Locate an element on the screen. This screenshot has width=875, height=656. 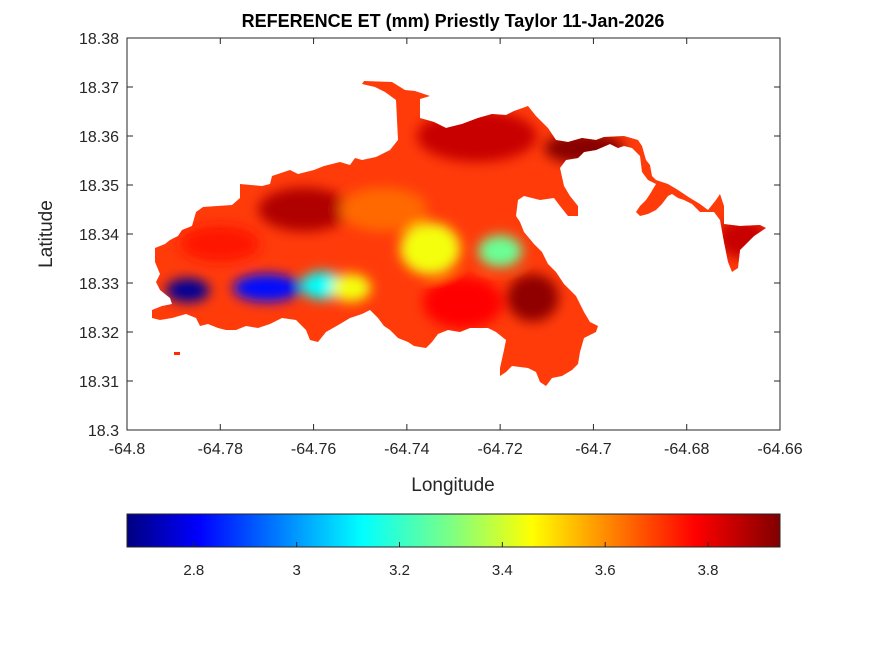
field-speck is located at coordinates (177, 353).